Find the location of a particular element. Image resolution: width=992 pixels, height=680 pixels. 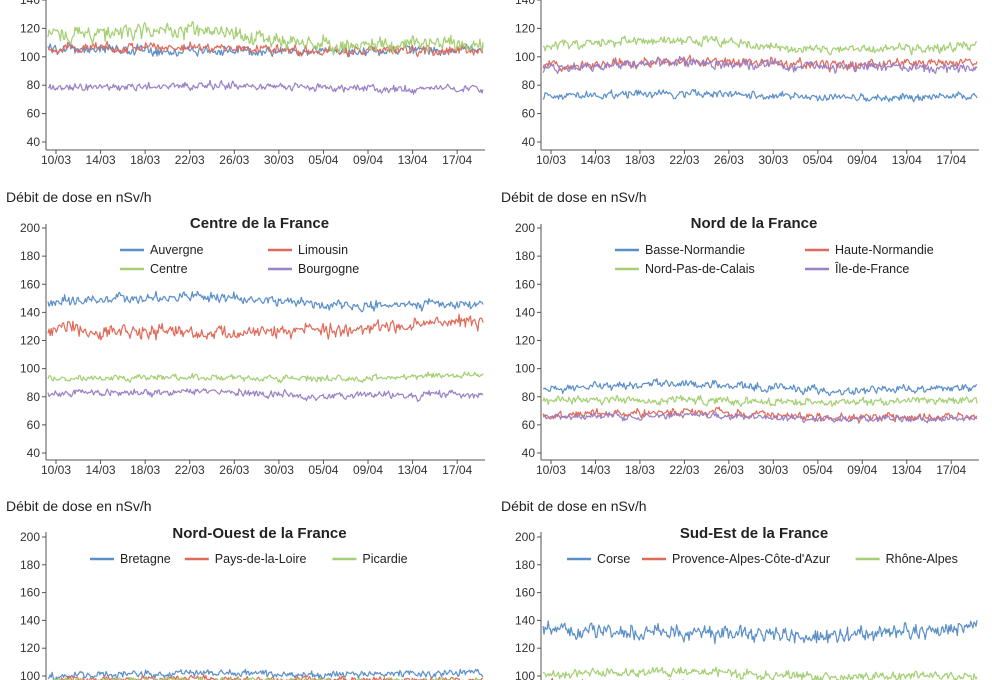

chart-title: Sud-Est de la France is located at coordinates (754, 533).